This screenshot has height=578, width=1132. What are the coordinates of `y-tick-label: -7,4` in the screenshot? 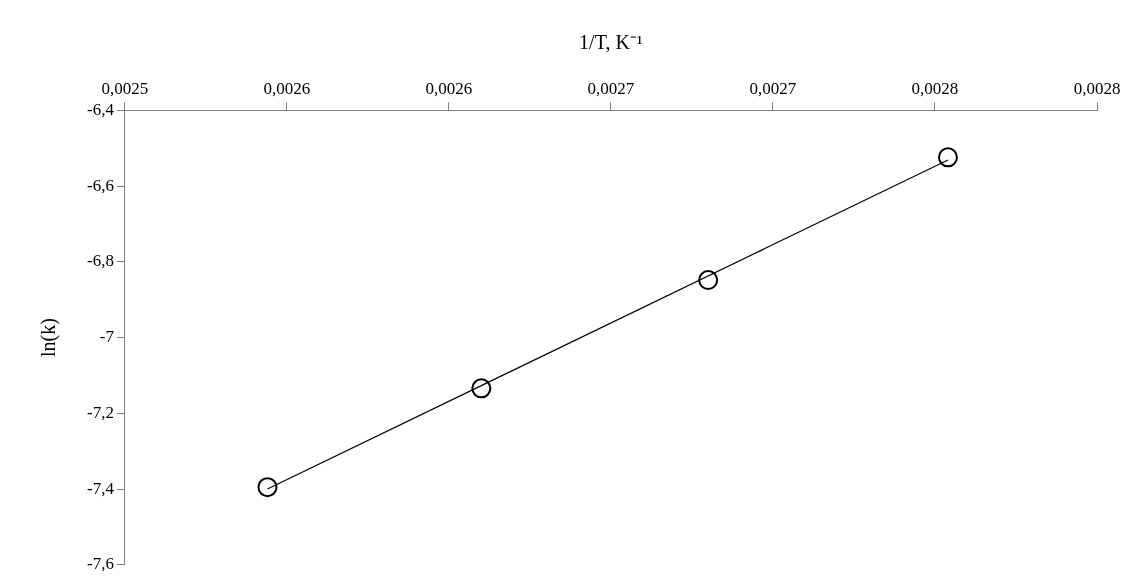 It's located at (100, 488).